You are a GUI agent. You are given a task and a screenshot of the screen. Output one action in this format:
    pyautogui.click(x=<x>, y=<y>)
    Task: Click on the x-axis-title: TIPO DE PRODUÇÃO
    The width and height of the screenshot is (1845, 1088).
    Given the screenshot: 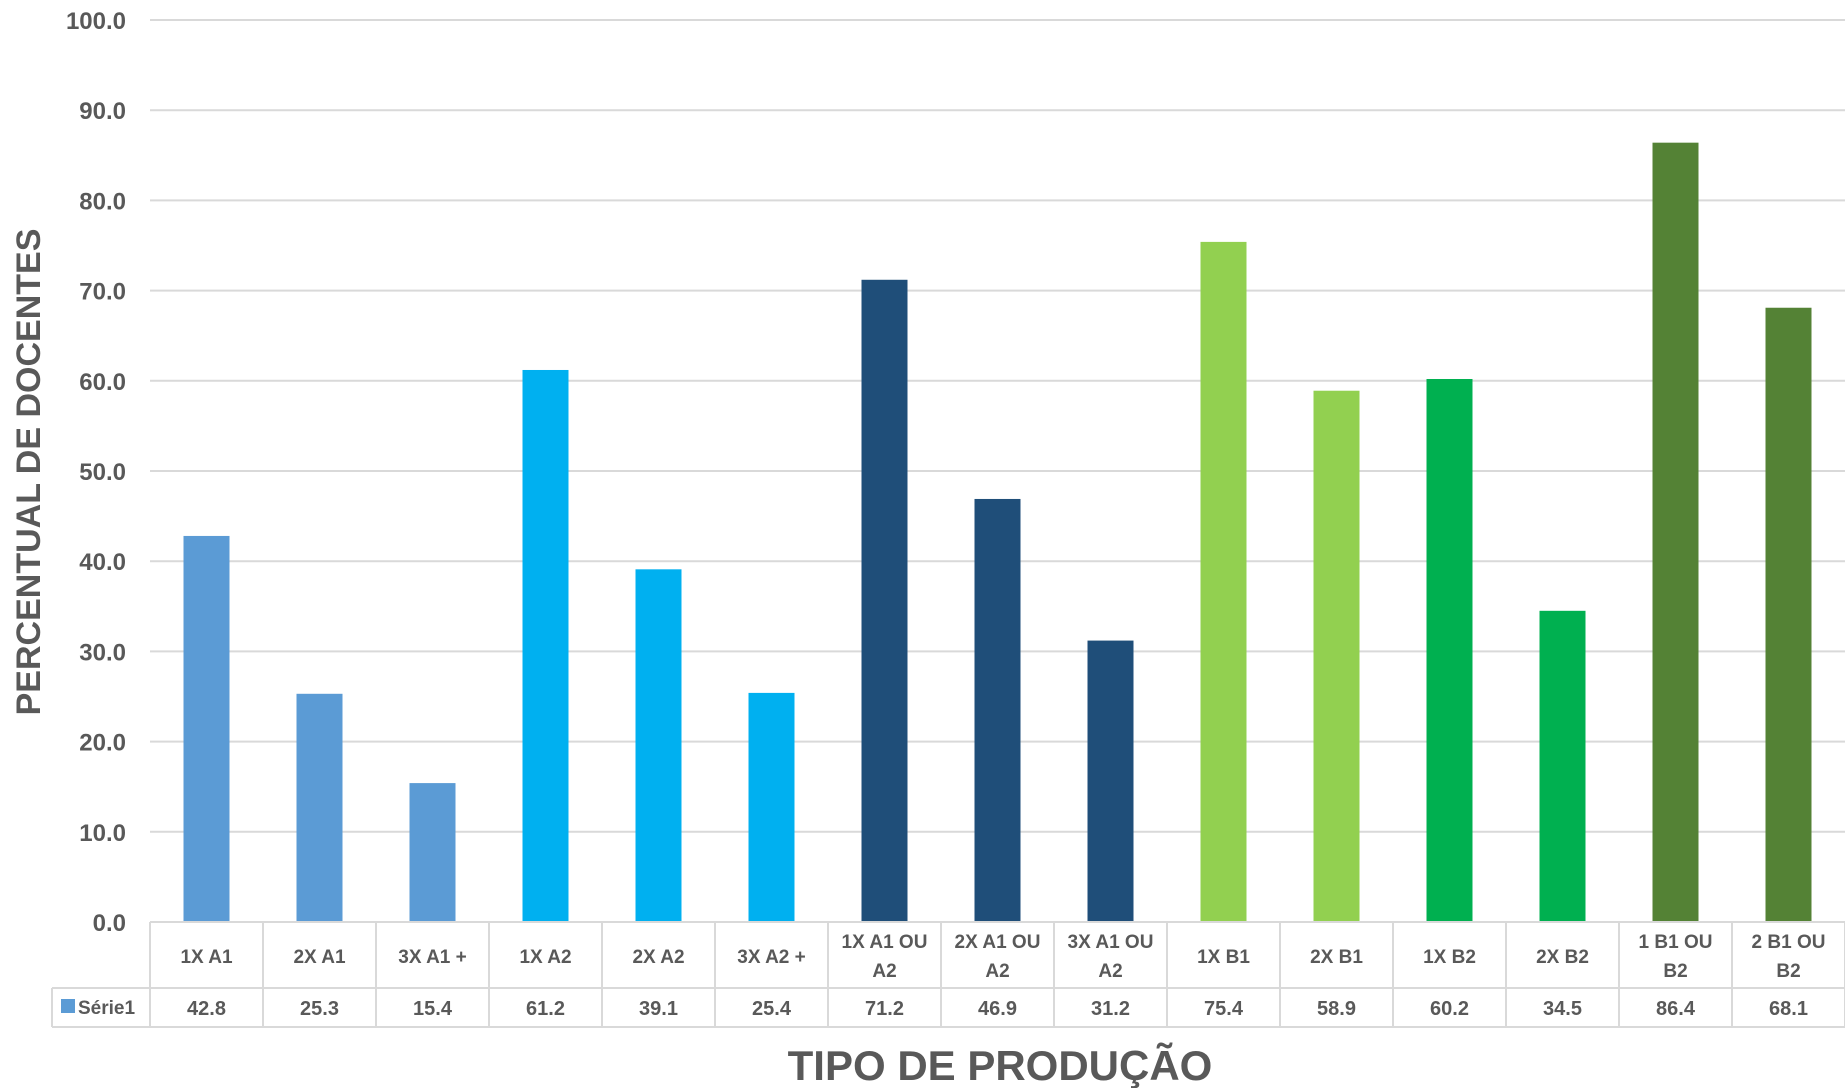 What is the action you would take?
    pyautogui.click(x=1000, y=1065)
    